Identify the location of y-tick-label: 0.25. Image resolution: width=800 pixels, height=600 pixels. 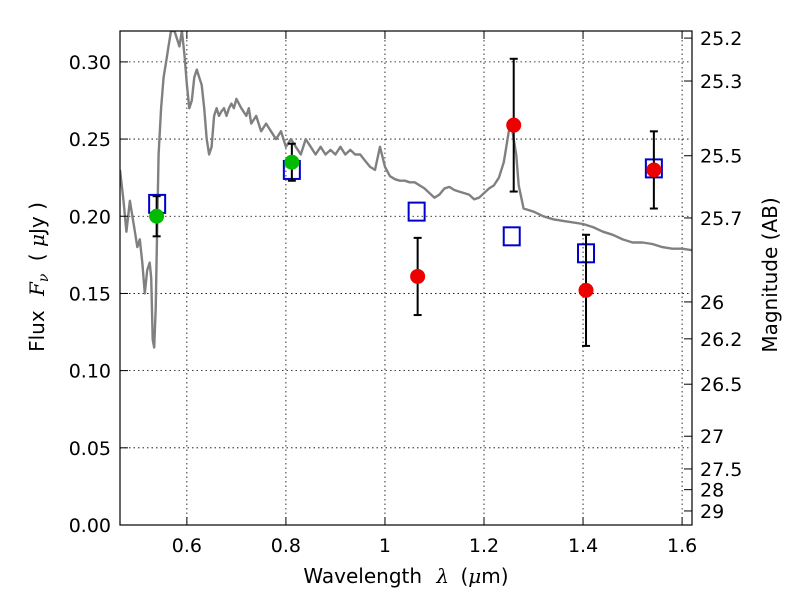
(90, 140).